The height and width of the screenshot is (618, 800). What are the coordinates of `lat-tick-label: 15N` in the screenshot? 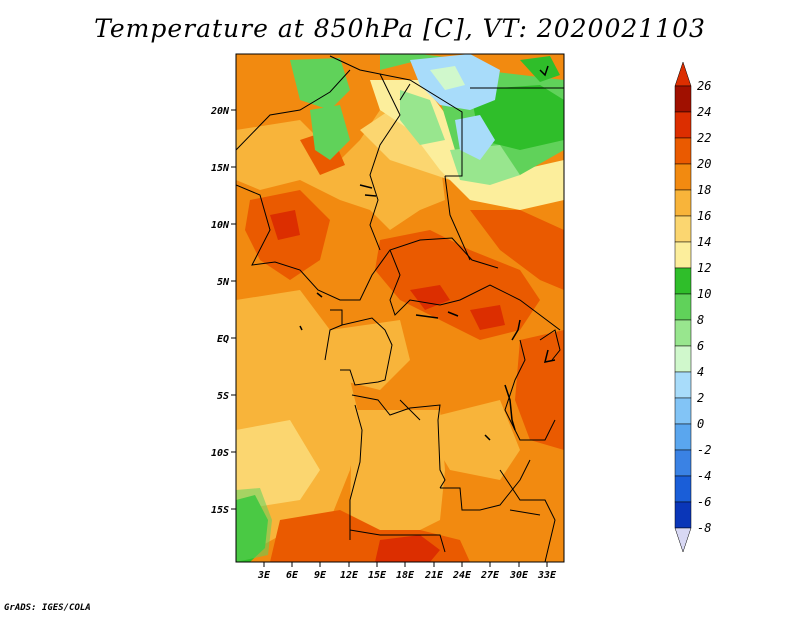 It's located at (220, 168).